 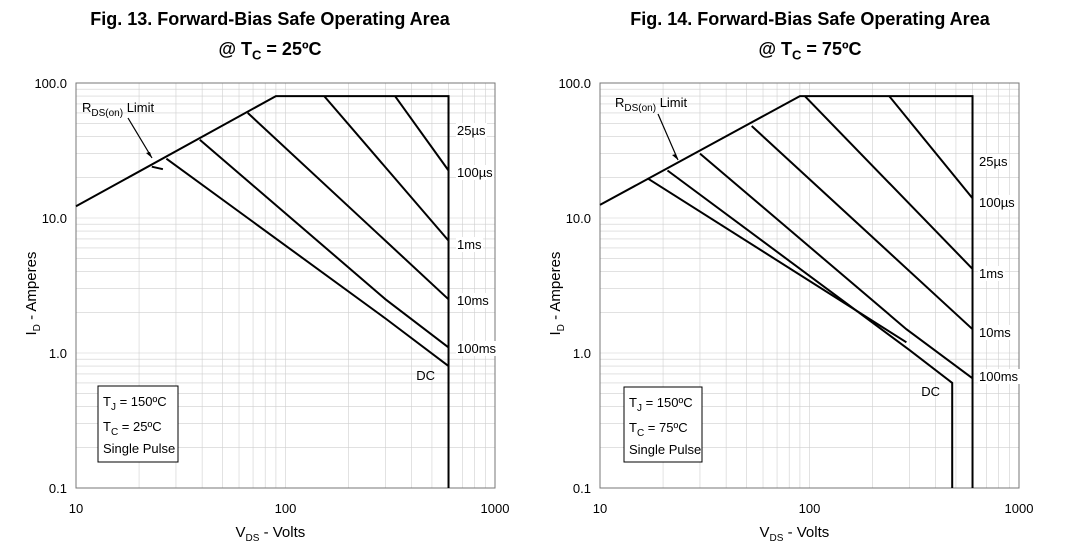 I want to click on tc-condition: TC = 25ºC, so click(x=132, y=428).